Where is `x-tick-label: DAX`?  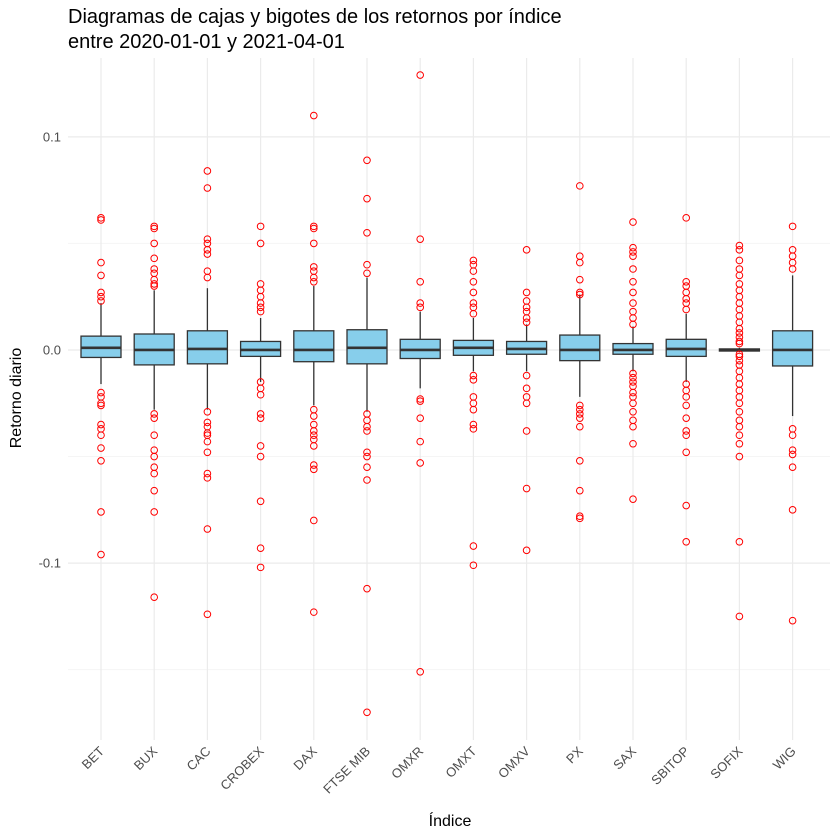 x-tick-label: DAX is located at coordinates (305, 758).